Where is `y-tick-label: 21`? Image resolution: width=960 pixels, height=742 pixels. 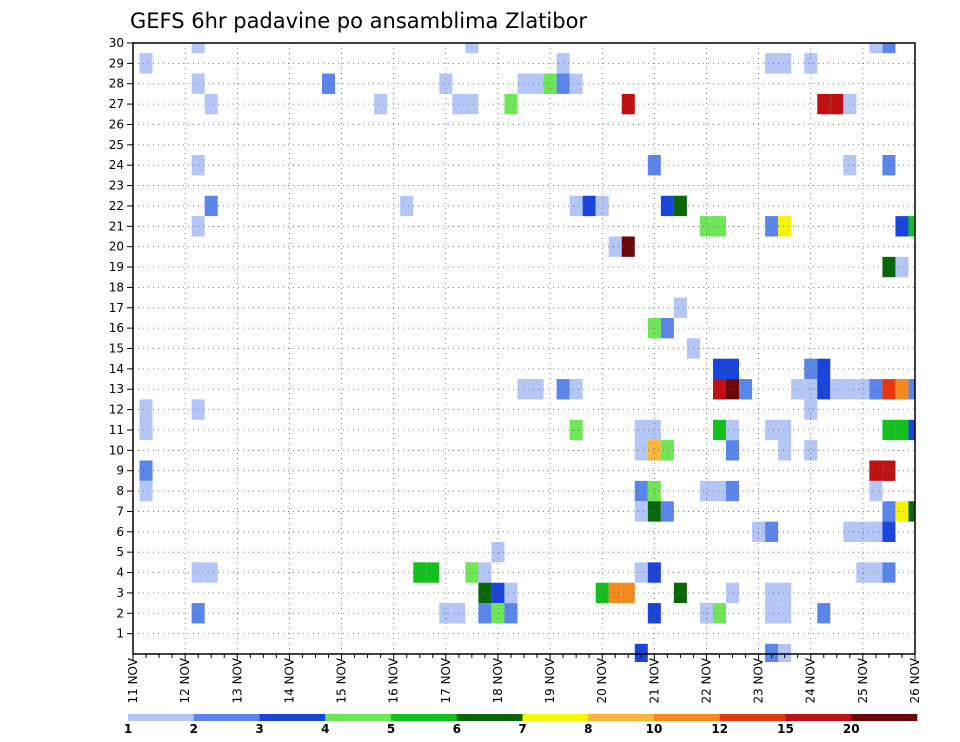 y-tick-label: 21 is located at coordinates (116, 226).